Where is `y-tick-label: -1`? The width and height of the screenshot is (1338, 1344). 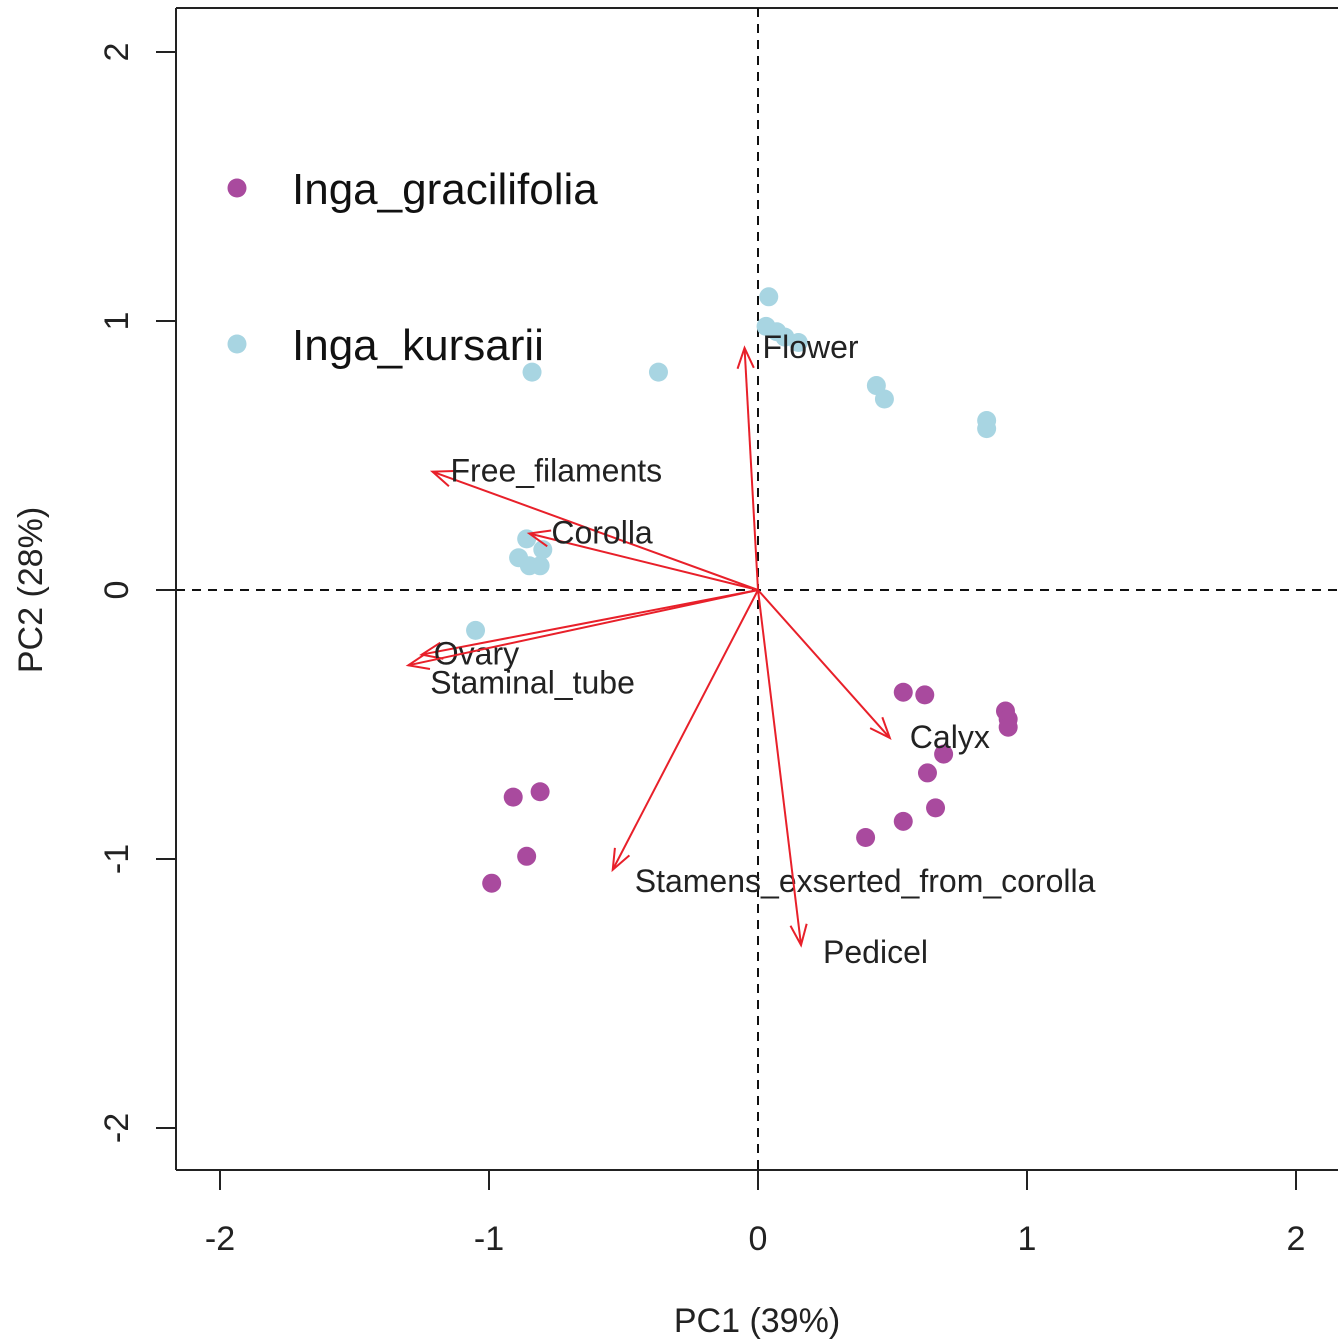 y-tick-label: -1 is located at coordinates (117, 859).